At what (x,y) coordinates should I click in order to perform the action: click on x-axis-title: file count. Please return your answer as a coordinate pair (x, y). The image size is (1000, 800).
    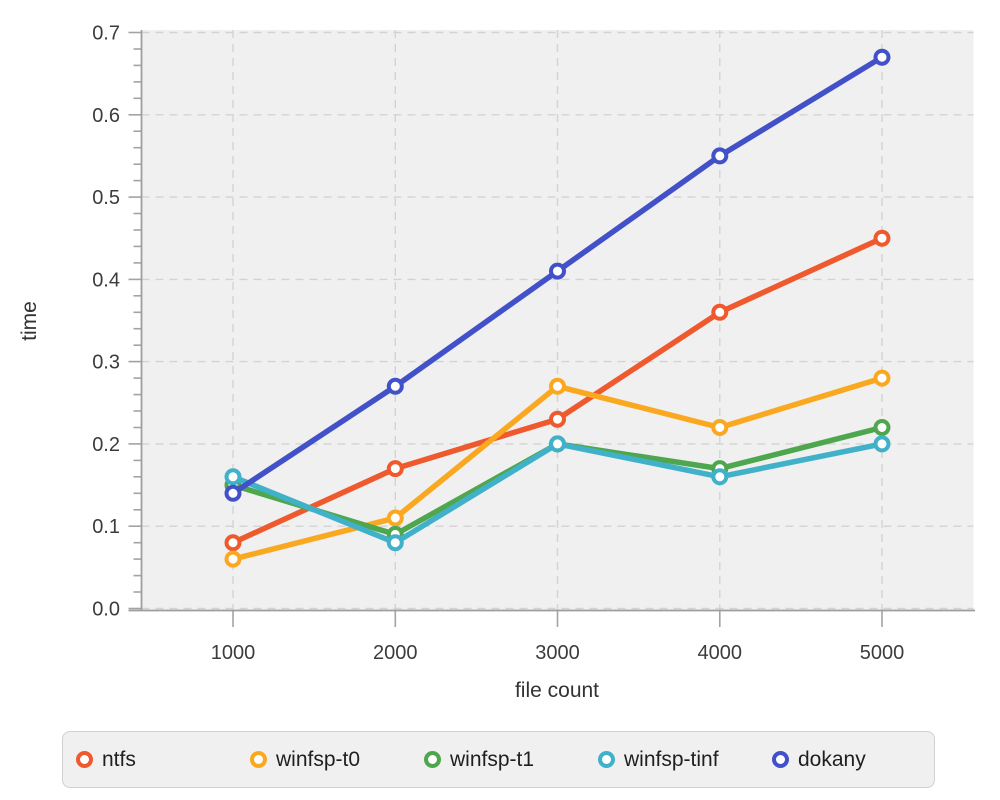
    Looking at the image, I should click on (557, 690).